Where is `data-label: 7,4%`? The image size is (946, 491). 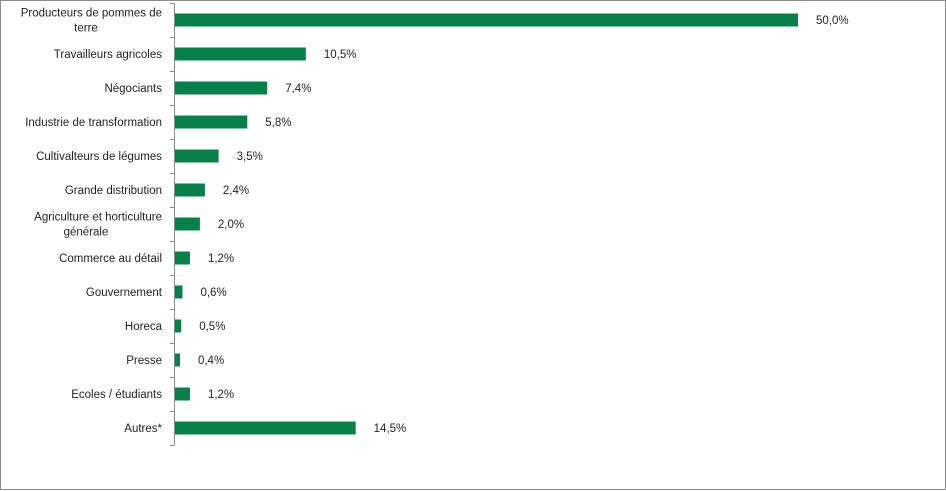
data-label: 7,4% is located at coordinates (298, 89).